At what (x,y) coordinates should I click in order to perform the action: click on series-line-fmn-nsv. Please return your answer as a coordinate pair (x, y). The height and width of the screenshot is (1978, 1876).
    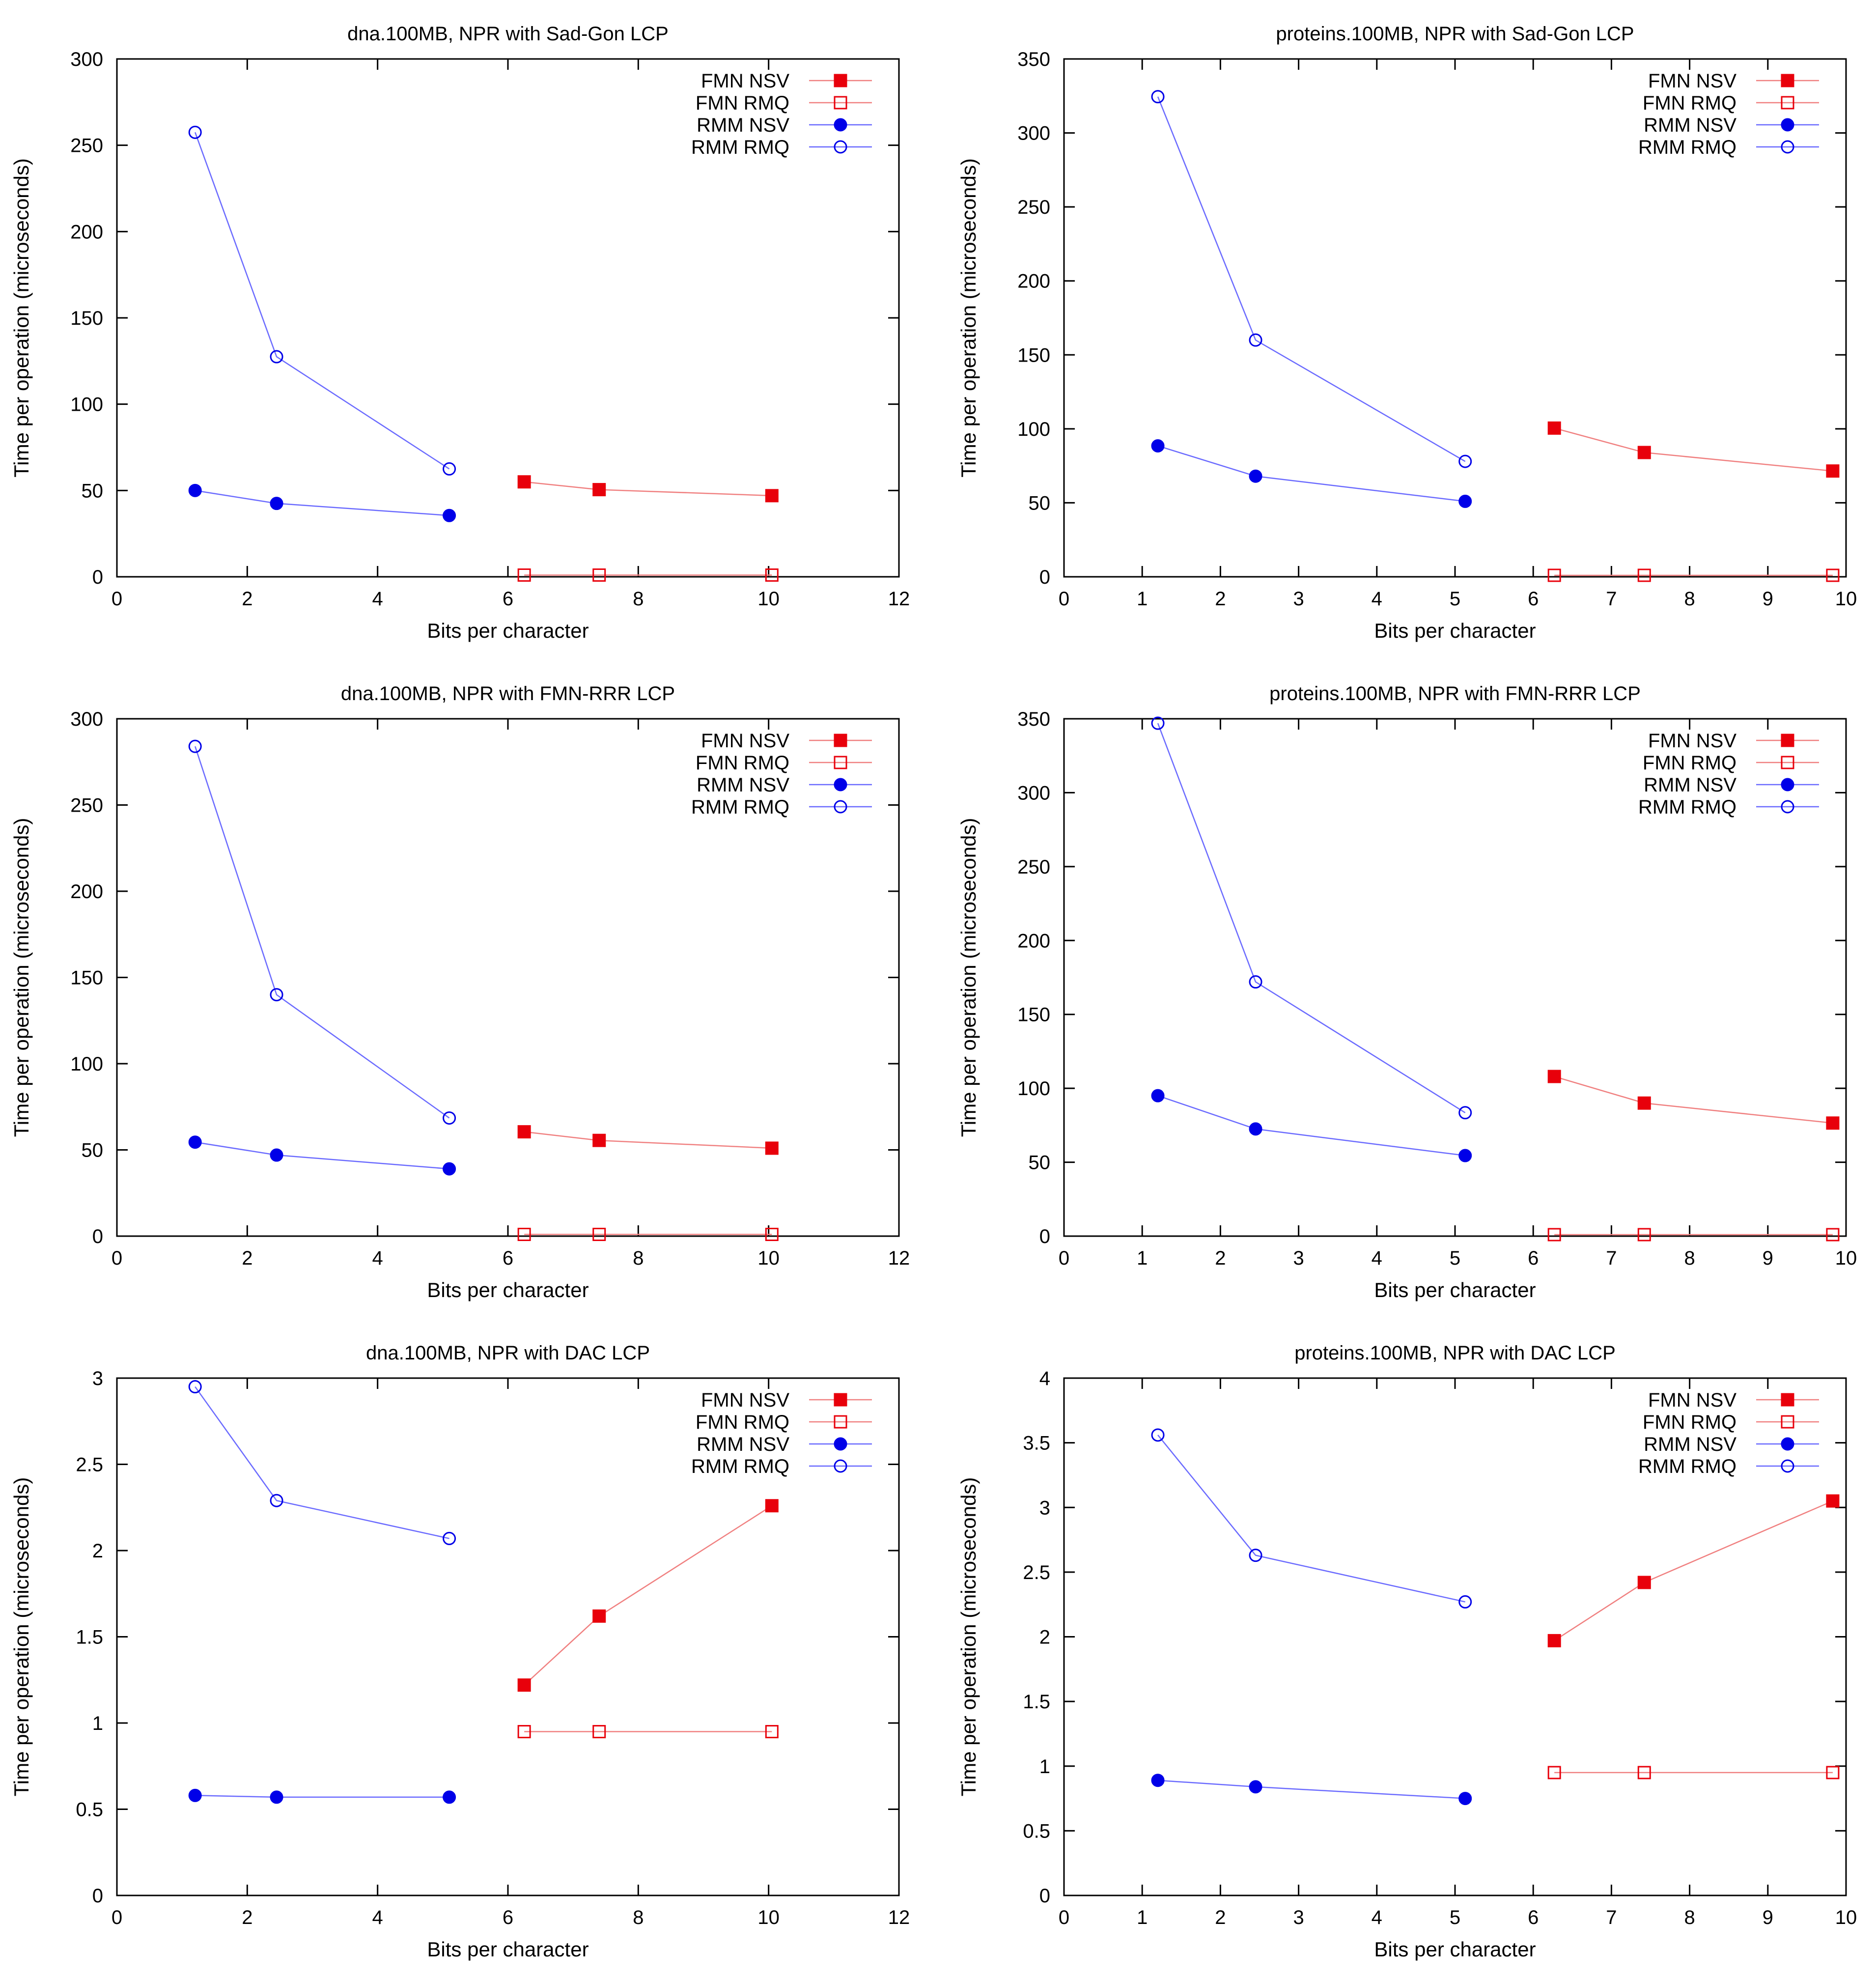
    Looking at the image, I should click on (1693, 449).